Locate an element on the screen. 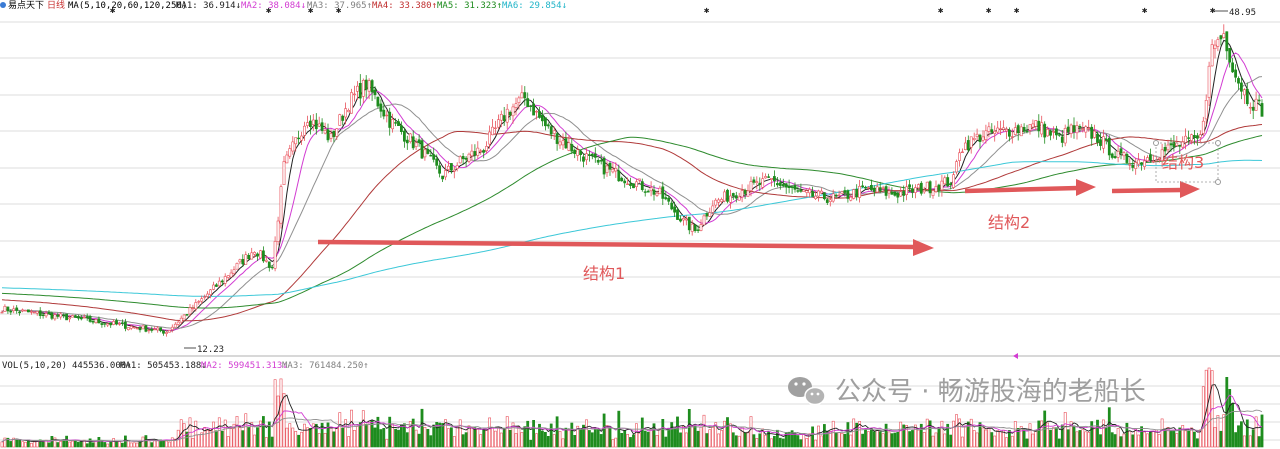 Image resolution: width=1280 pixels, height=449 pixels. event-marker-icon: ✱ is located at coordinates (1017, 11).